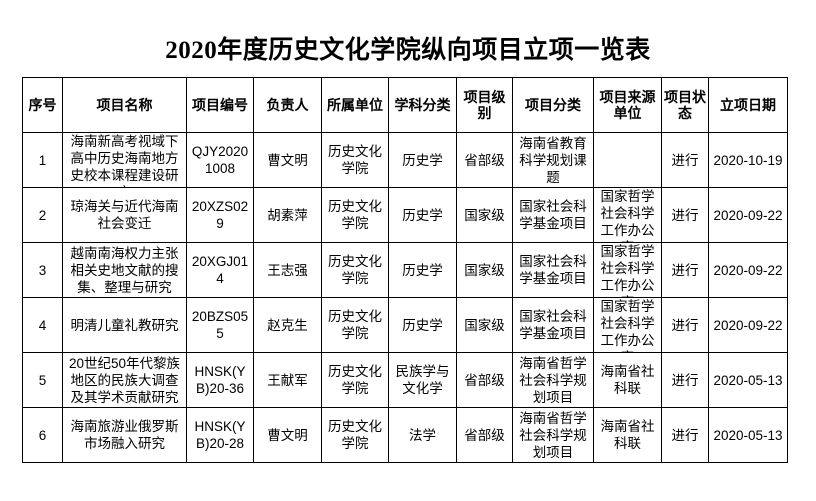 This screenshot has height=501, width=816. I want to click on cell-project-code: 20BZS055, so click(220, 325).